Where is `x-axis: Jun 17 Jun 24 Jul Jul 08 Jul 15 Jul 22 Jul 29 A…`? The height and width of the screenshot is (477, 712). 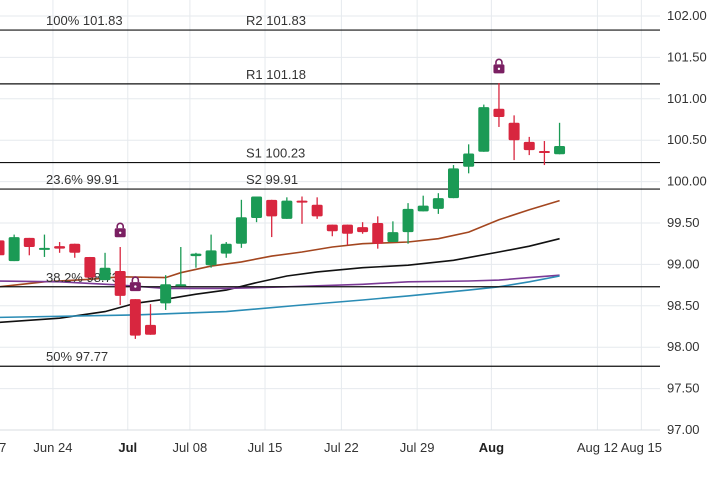 x-axis: Jun 17 Jun 24 Jul Jul 08 Jul 15 Jul 22 Jul 29 A… is located at coordinates (331, 447).